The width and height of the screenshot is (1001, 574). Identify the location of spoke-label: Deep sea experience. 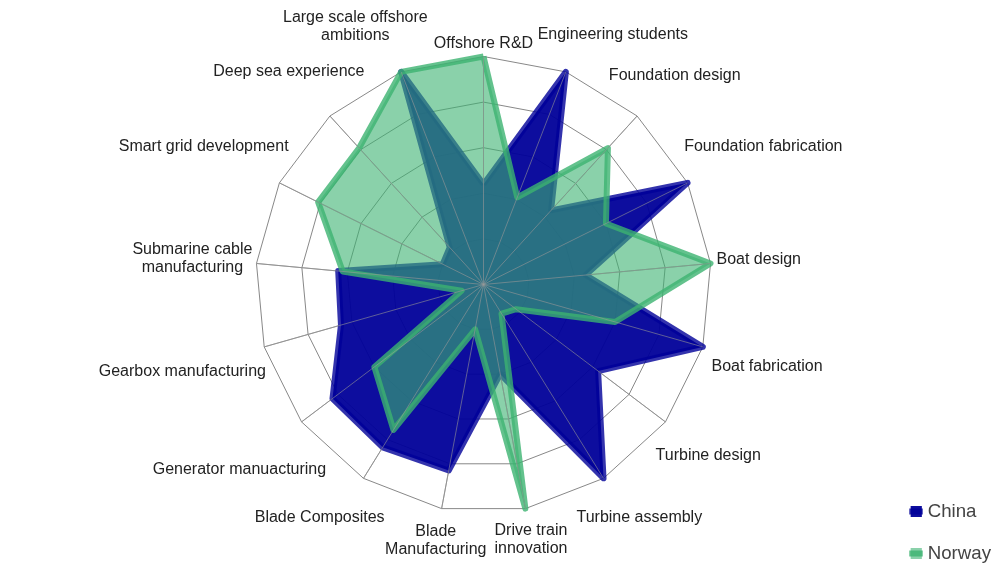
(289, 71).